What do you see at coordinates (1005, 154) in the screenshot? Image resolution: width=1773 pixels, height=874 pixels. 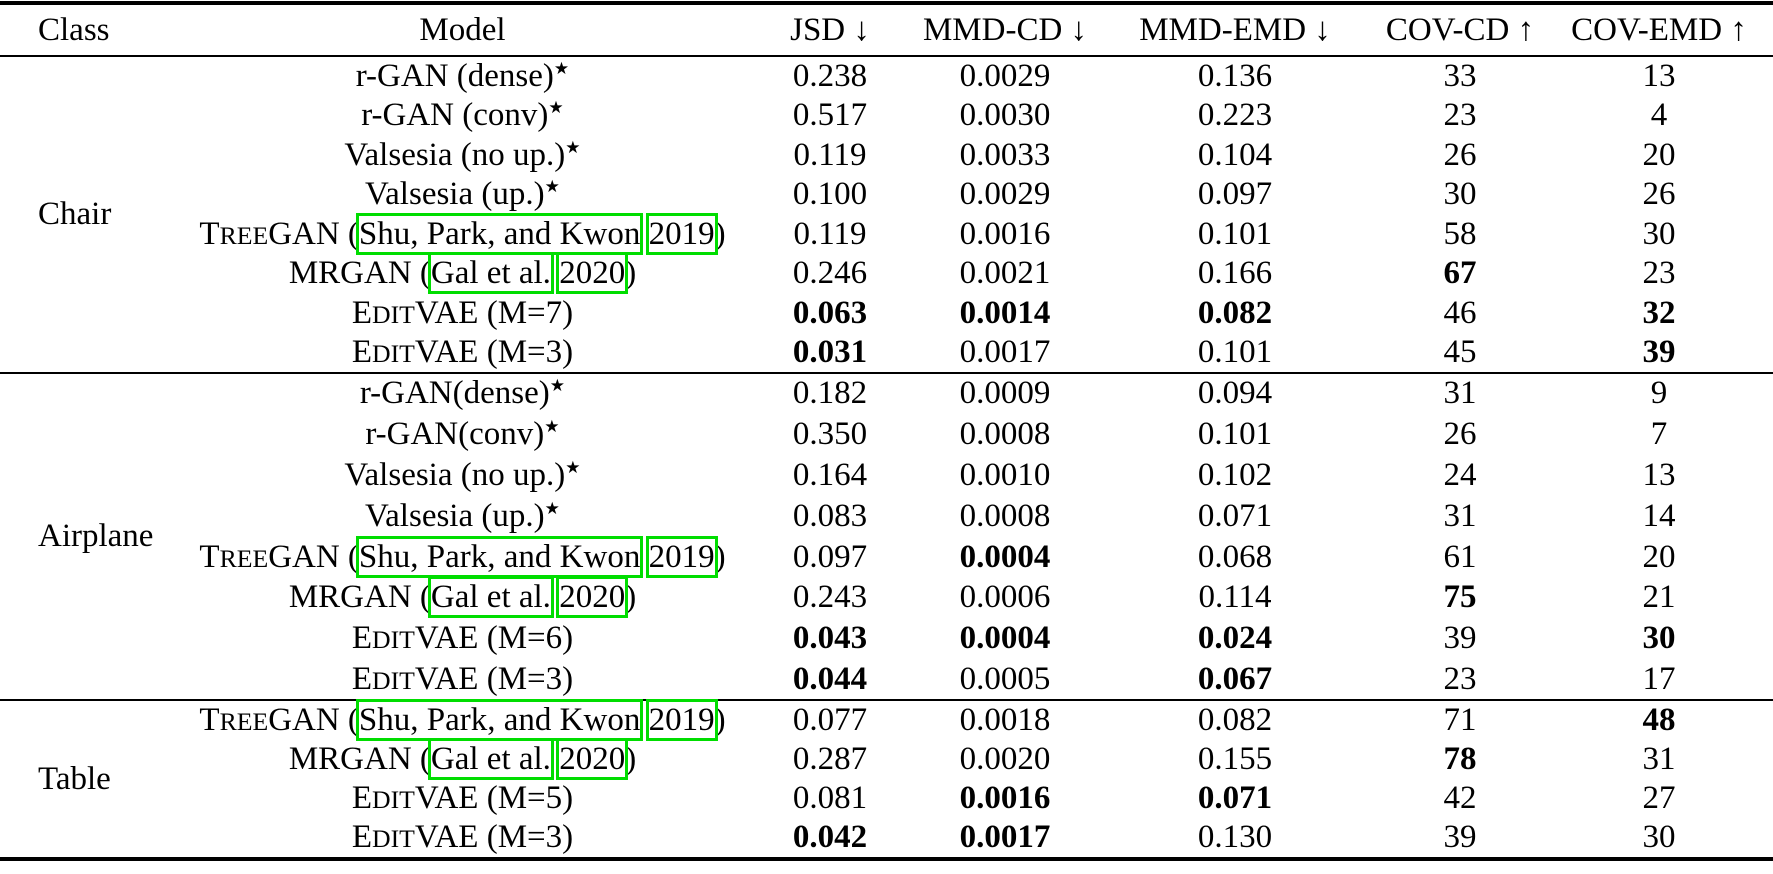 I see `metric-value: 0.0033` at bounding box center [1005, 154].